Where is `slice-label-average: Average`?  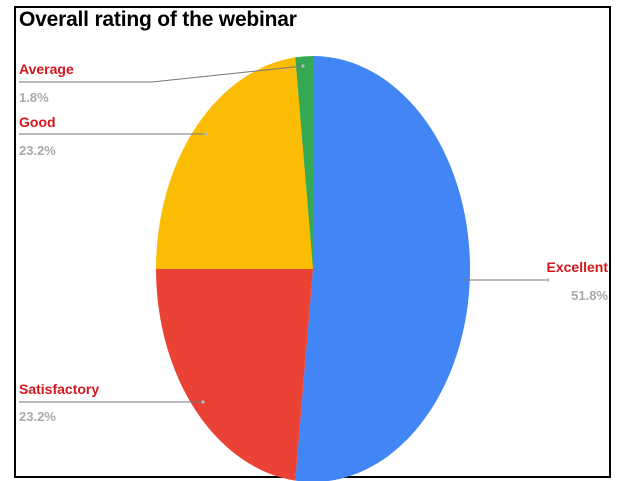
slice-label-average: Average is located at coordinates (46, 69).